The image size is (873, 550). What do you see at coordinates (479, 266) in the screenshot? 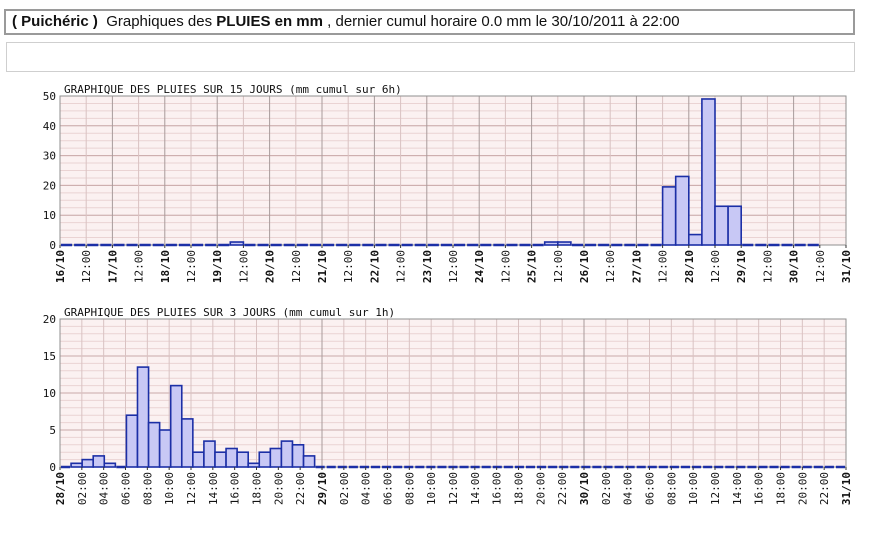
I see `x-tick-label: 24/10` at bounding box center [479, 266].